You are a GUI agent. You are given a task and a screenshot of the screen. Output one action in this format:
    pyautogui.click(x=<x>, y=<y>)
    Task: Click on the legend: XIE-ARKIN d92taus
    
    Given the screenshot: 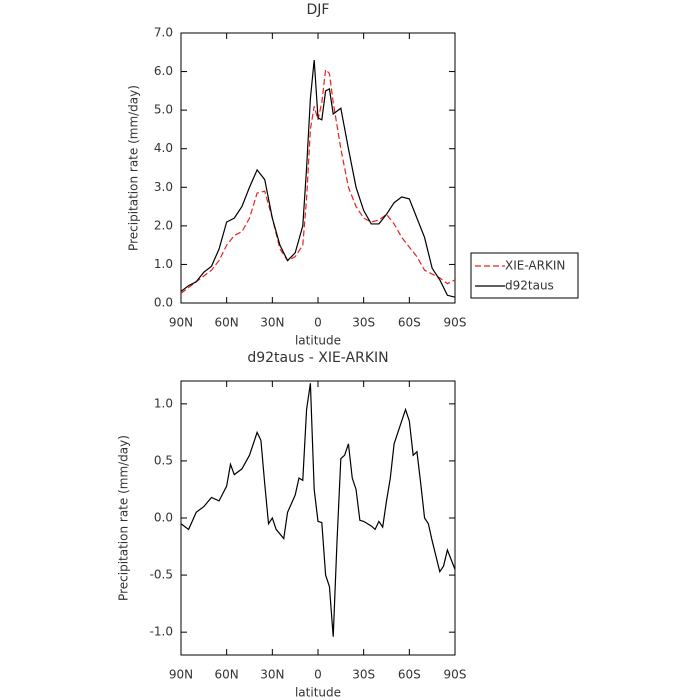 What is the action you would take?
    pyautogui.click(x=524, y=275)
    